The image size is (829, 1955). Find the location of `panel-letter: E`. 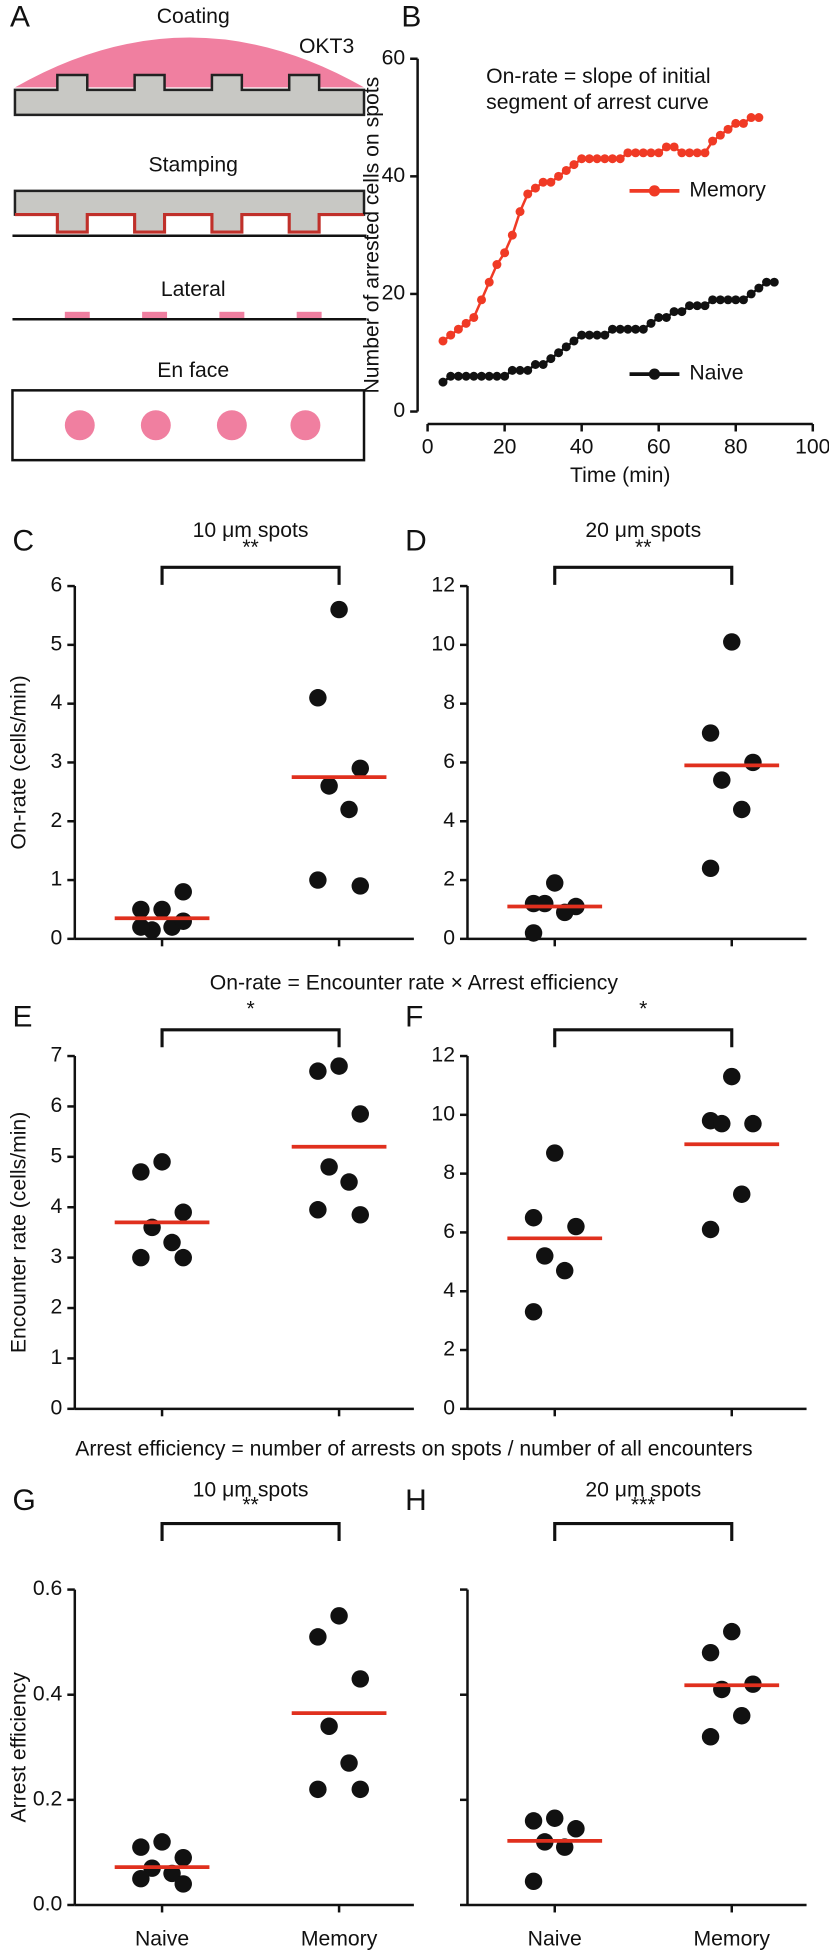

panel-letter: E is located at coordinates (22, 1017).